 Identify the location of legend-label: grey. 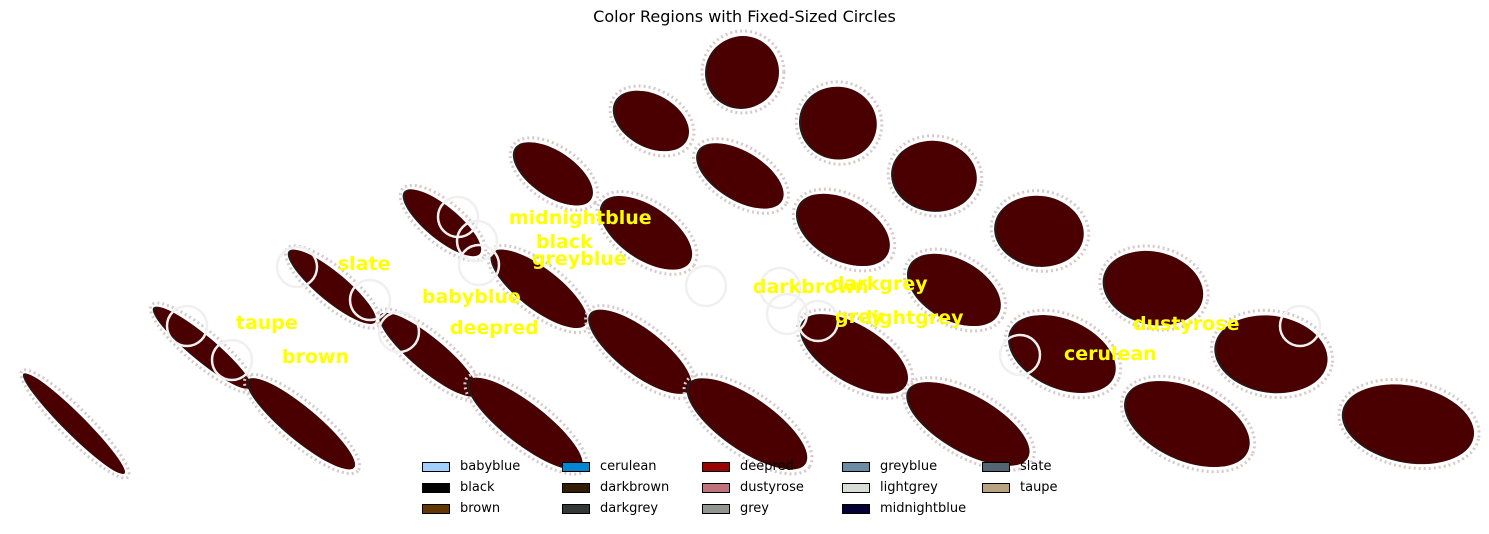
(755, 508).